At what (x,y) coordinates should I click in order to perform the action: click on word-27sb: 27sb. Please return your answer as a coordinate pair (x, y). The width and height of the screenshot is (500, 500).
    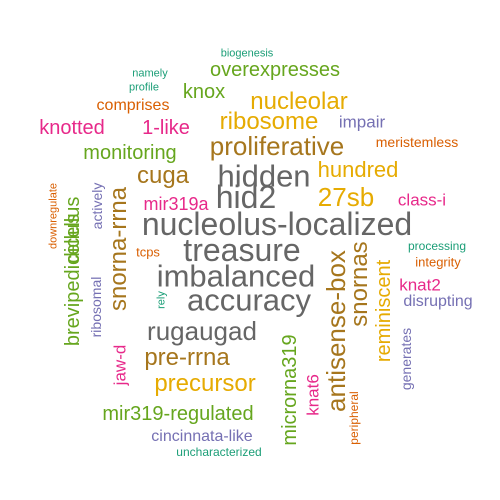
    Looking at the image, I should click on (346, 197).